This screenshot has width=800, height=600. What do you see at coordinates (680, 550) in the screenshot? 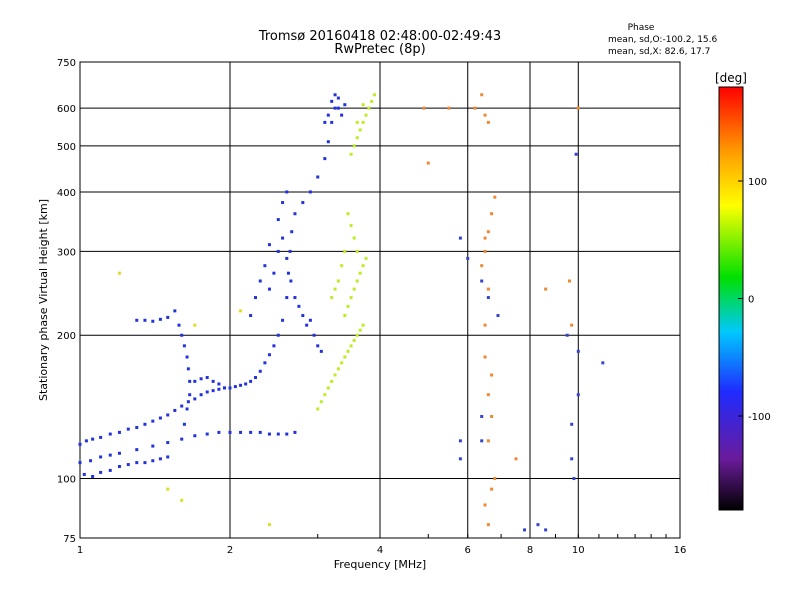
I see `x-tick-label: 16` at bounding box center [680, 550].